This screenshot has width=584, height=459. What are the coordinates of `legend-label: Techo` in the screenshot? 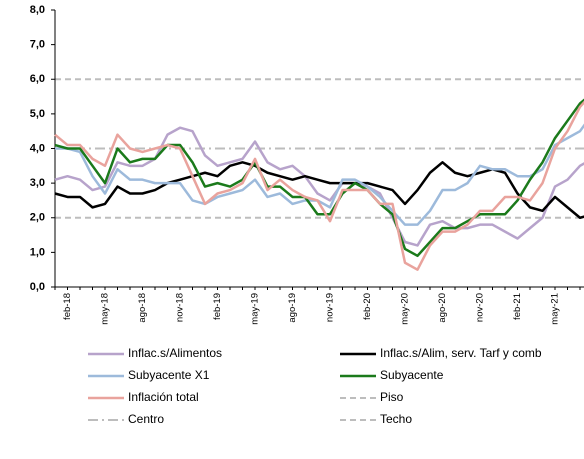 It's located at (396, 419).